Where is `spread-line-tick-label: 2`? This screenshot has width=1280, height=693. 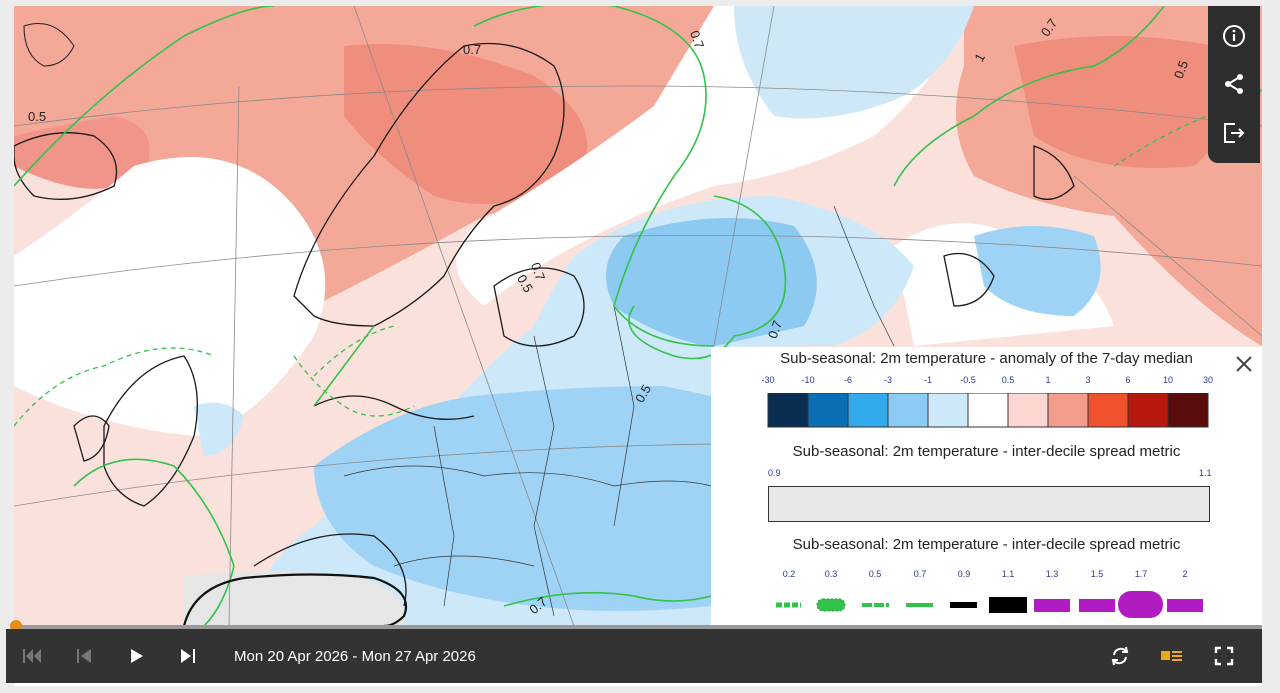
spread-line-tick-label: 2 is located at coordinates (1185, 574).